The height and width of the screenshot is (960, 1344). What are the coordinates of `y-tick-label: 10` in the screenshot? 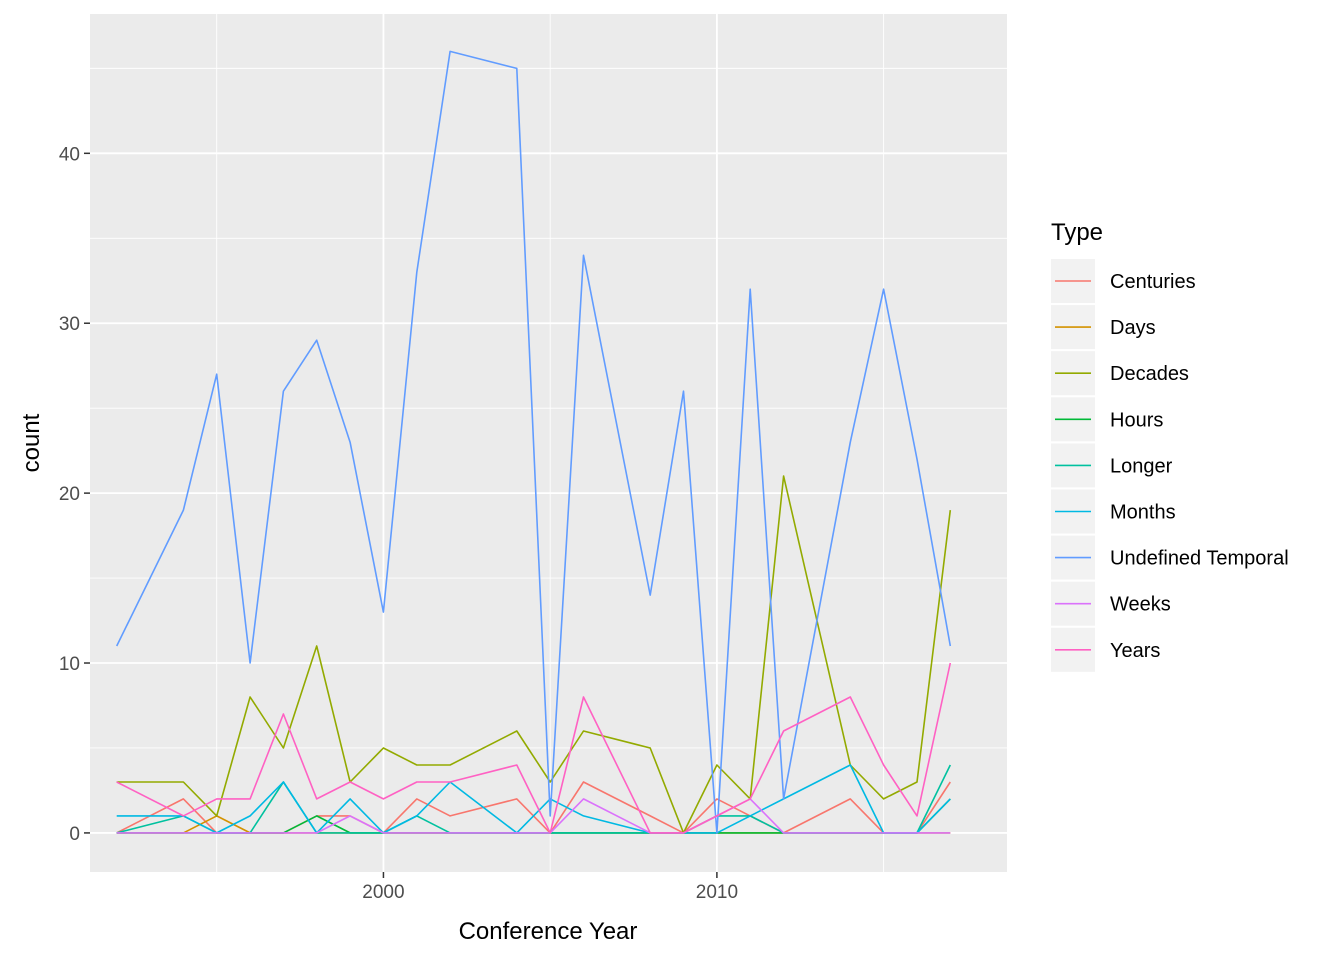 It's located at (69, 664).